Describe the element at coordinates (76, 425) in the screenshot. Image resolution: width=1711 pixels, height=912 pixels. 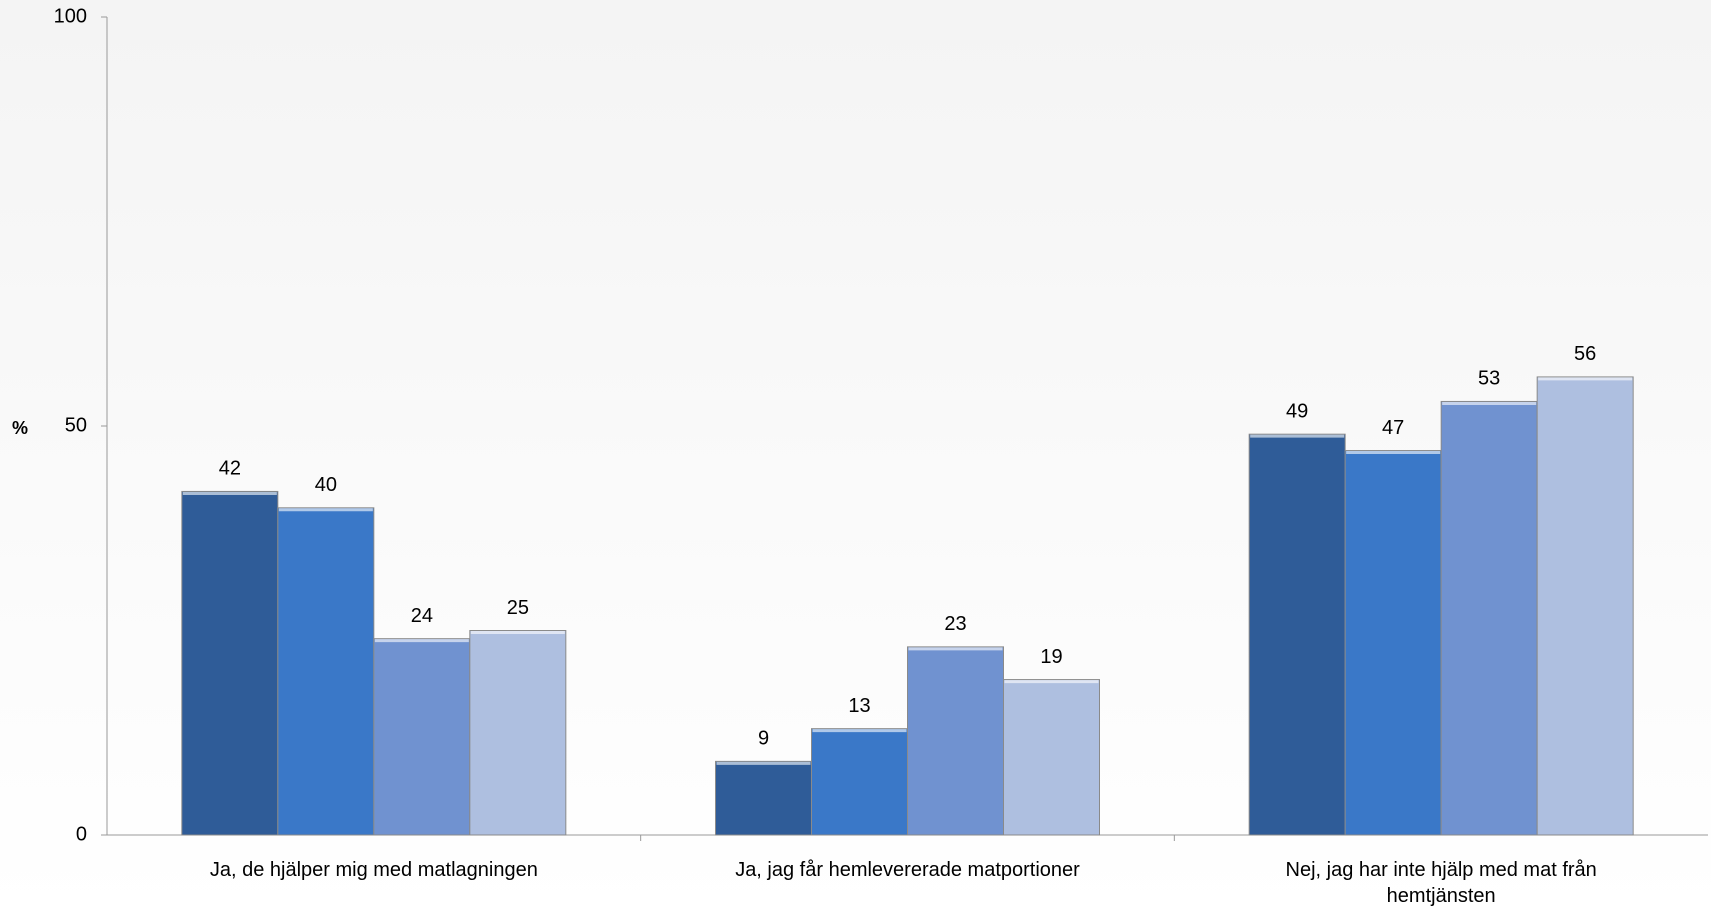
I see `y-tick-label: 50` at that location.